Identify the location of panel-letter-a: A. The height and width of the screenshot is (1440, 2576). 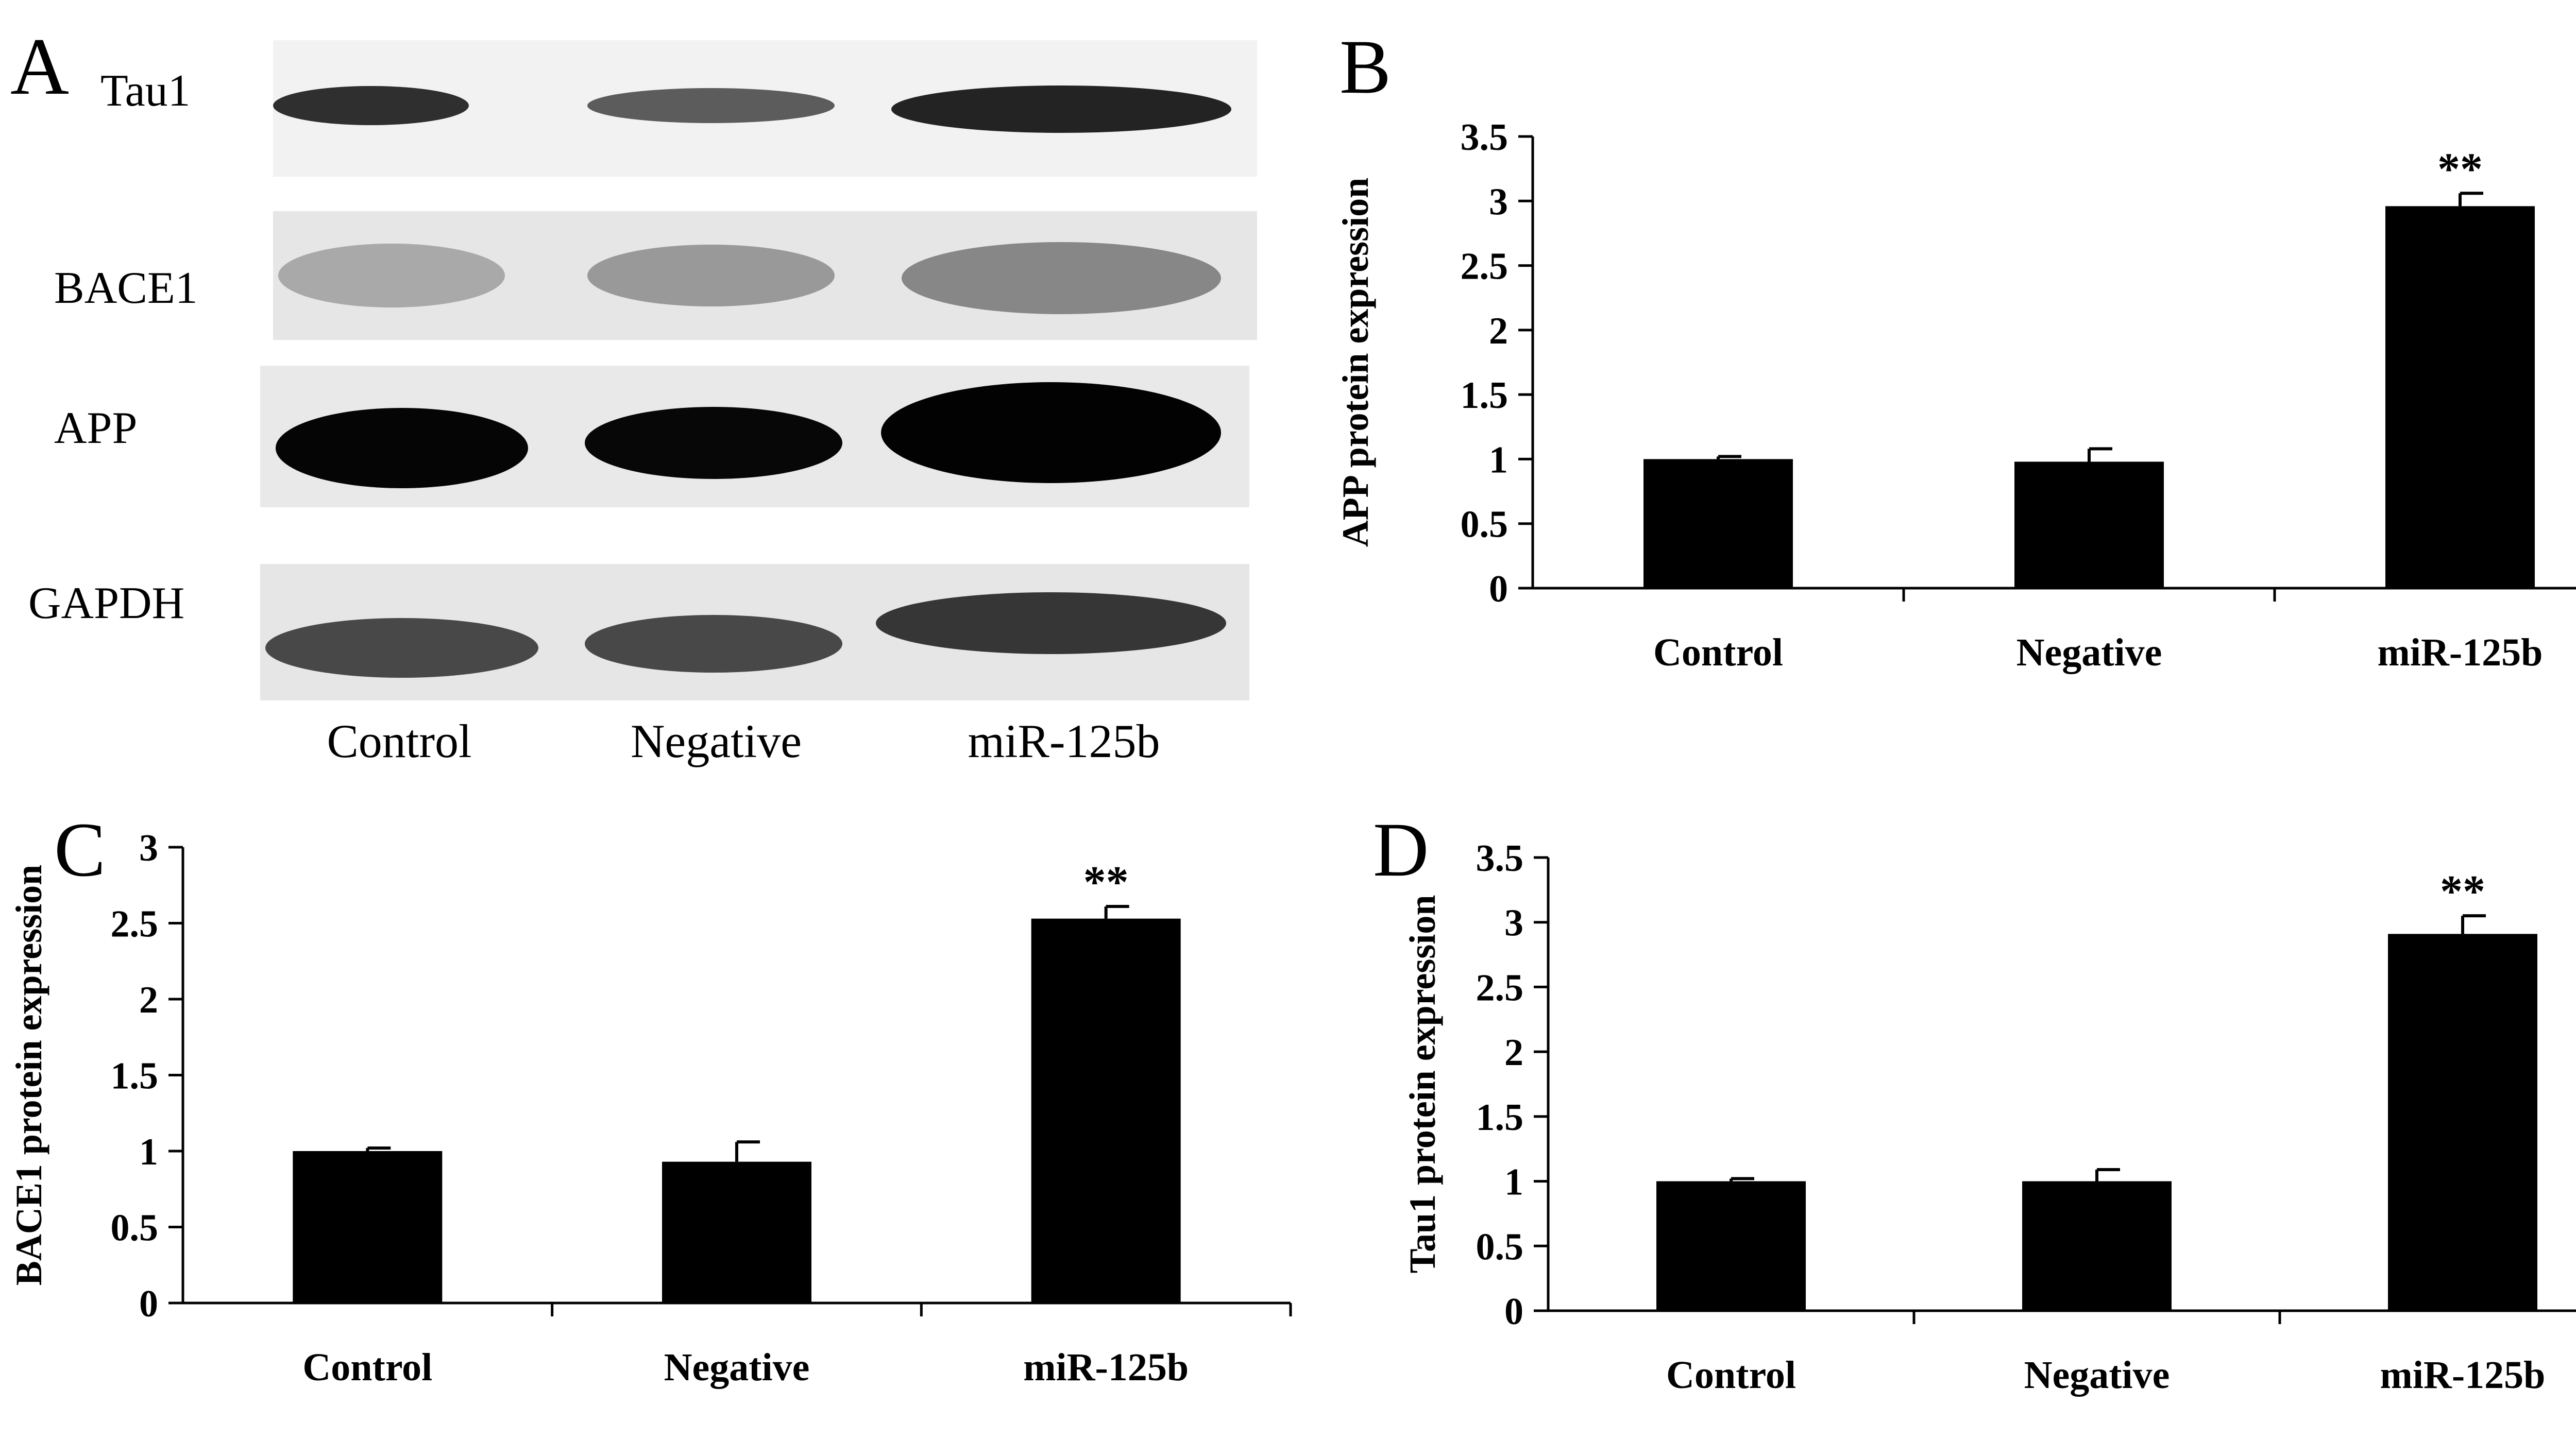
(39, 67).